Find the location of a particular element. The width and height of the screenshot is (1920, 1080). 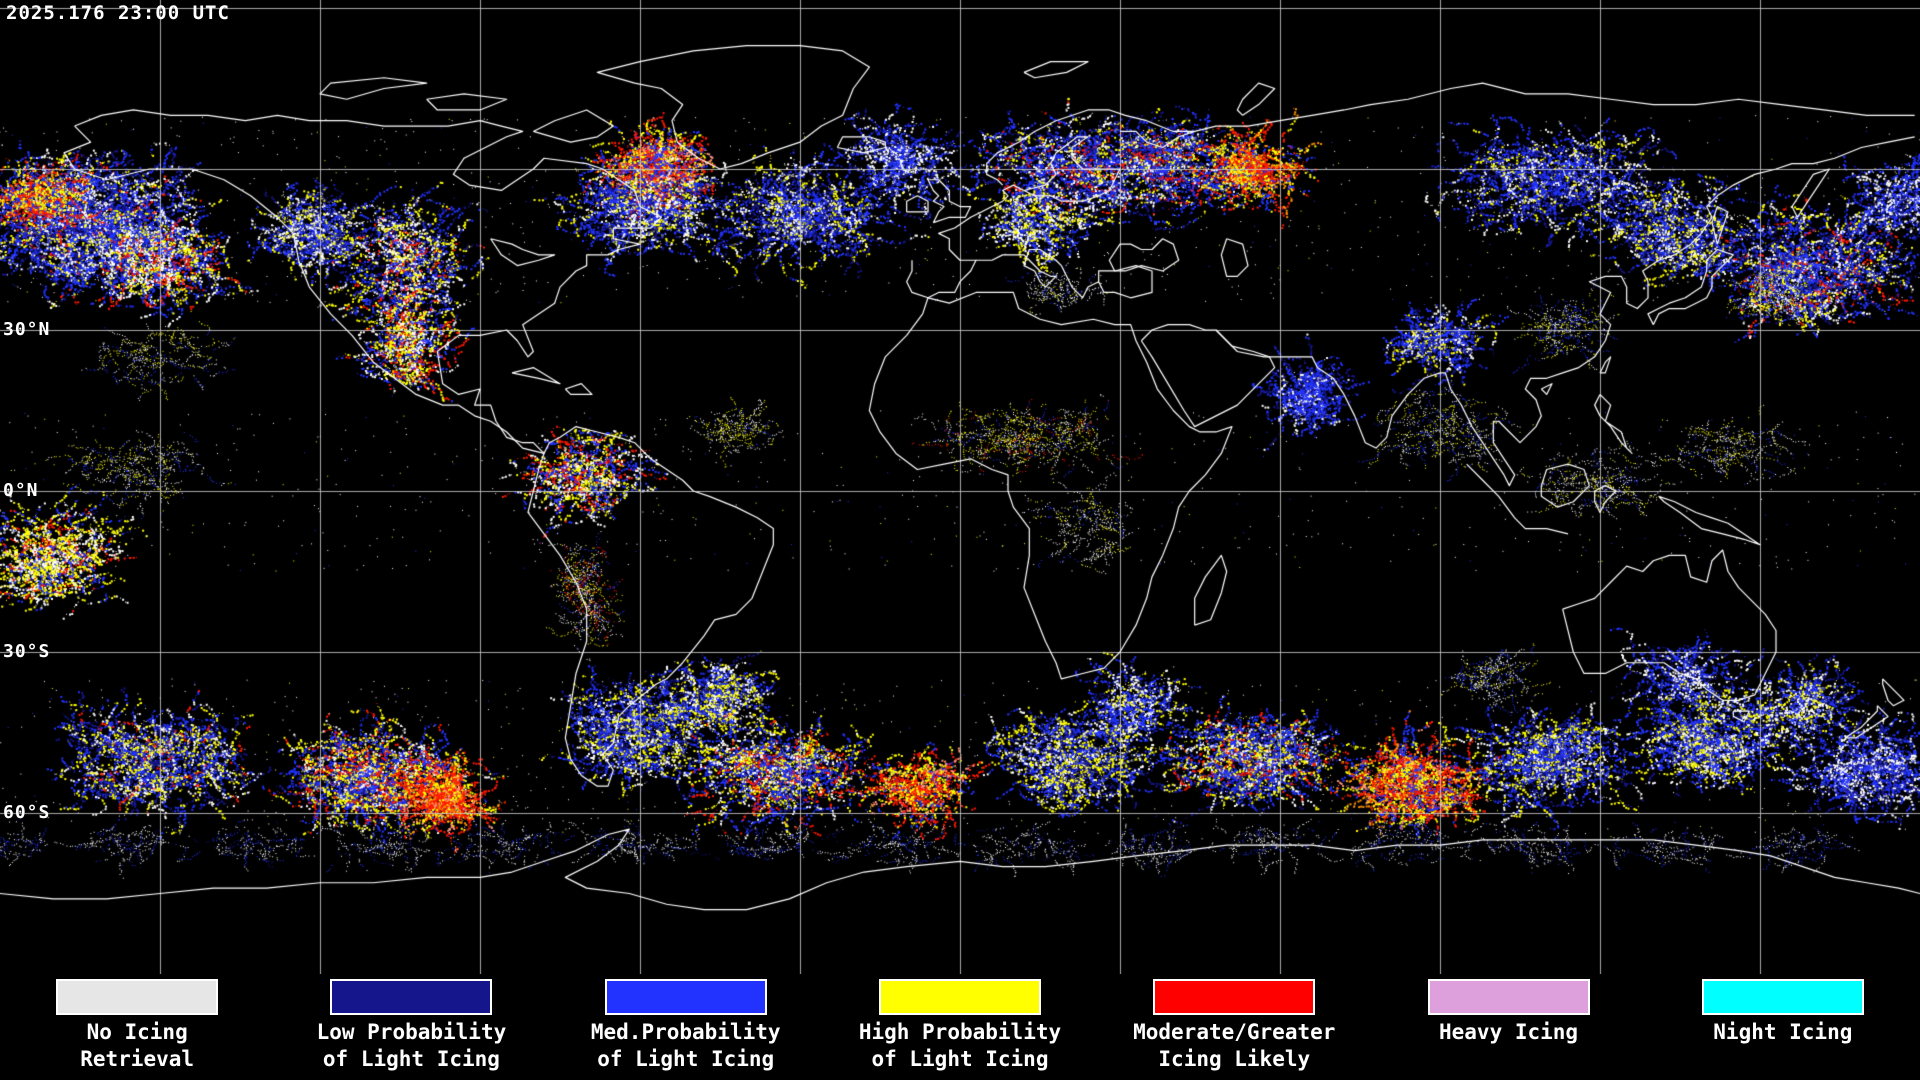

legend-item: Heavy Icing is located at coordinates (1508, 1027).